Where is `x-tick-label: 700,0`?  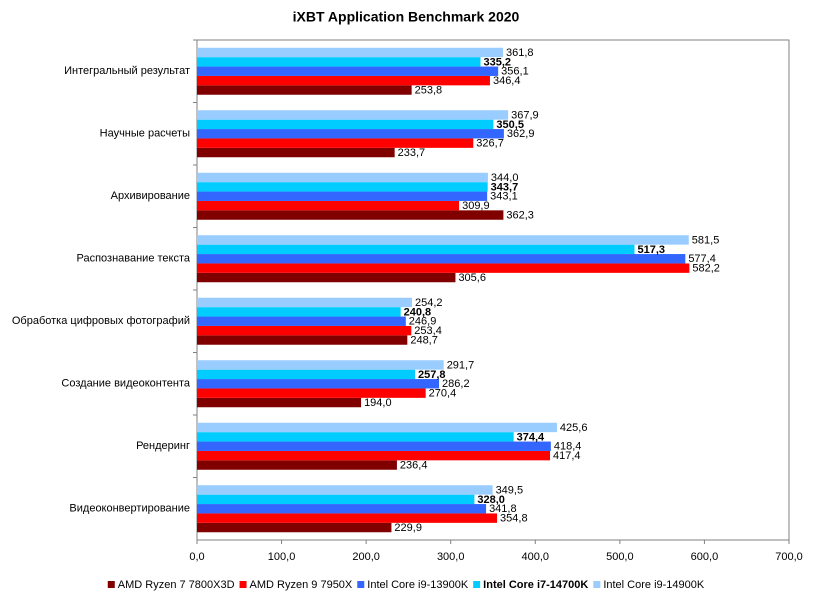
x-tick-label: 700,0 is located at coordinates (789, 557).